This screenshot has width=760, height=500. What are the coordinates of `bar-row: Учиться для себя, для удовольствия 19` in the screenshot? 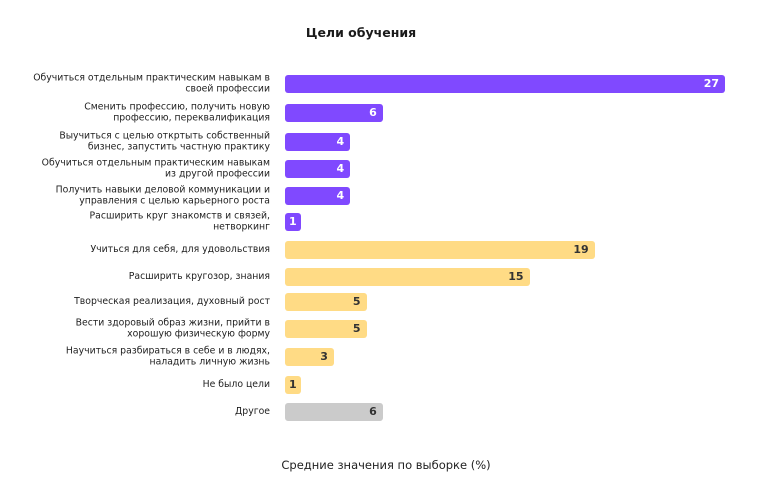 It's located at (380, 250).